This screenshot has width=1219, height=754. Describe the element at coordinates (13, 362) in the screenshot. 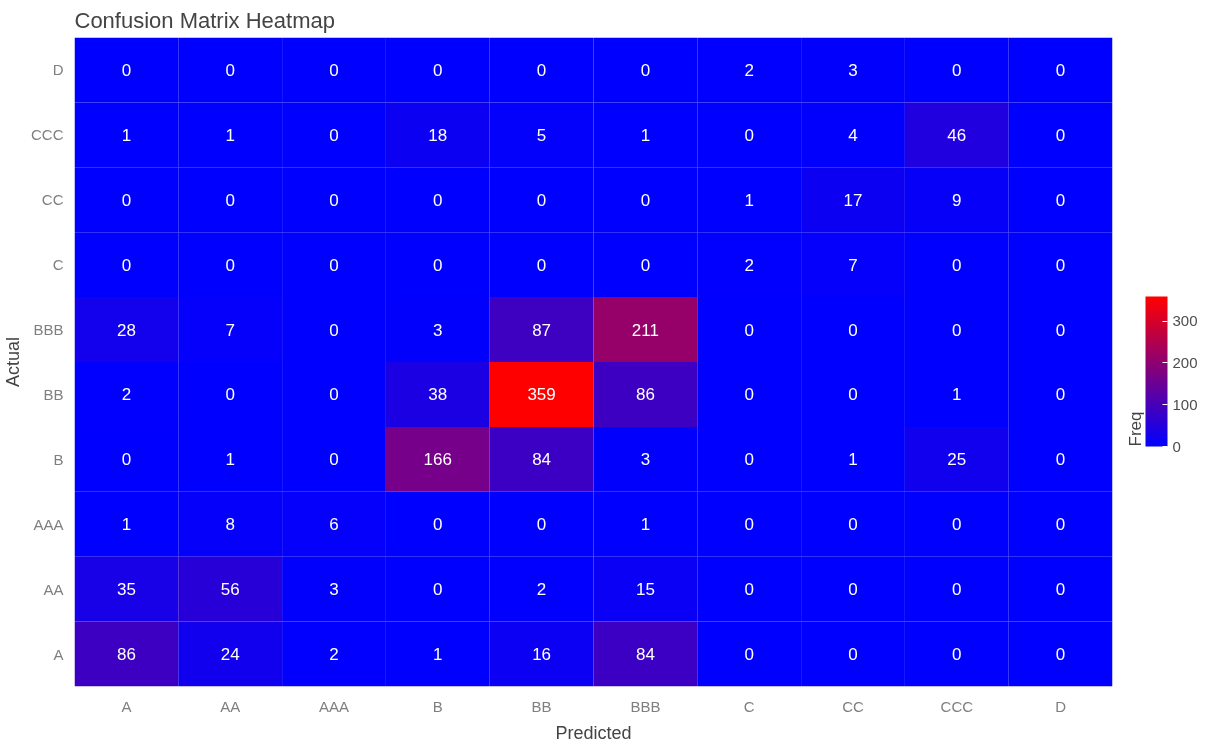

I see `y-axis-title: Actual` at that location.